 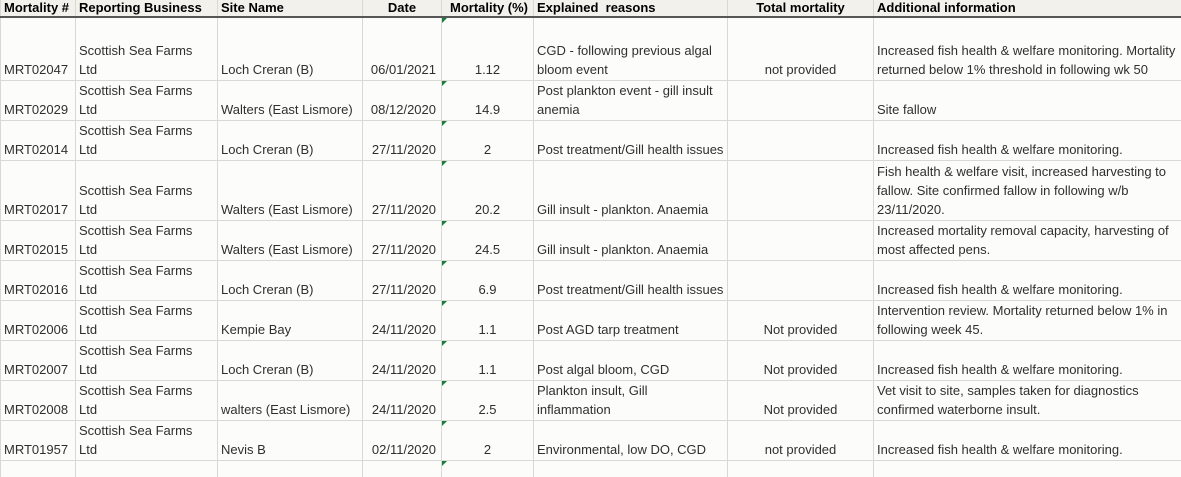 What do you see at coordinates (38, 100) in the screenshot?
I see `cell-mortality-id: MRT02029` at bounding box center [38, 100].